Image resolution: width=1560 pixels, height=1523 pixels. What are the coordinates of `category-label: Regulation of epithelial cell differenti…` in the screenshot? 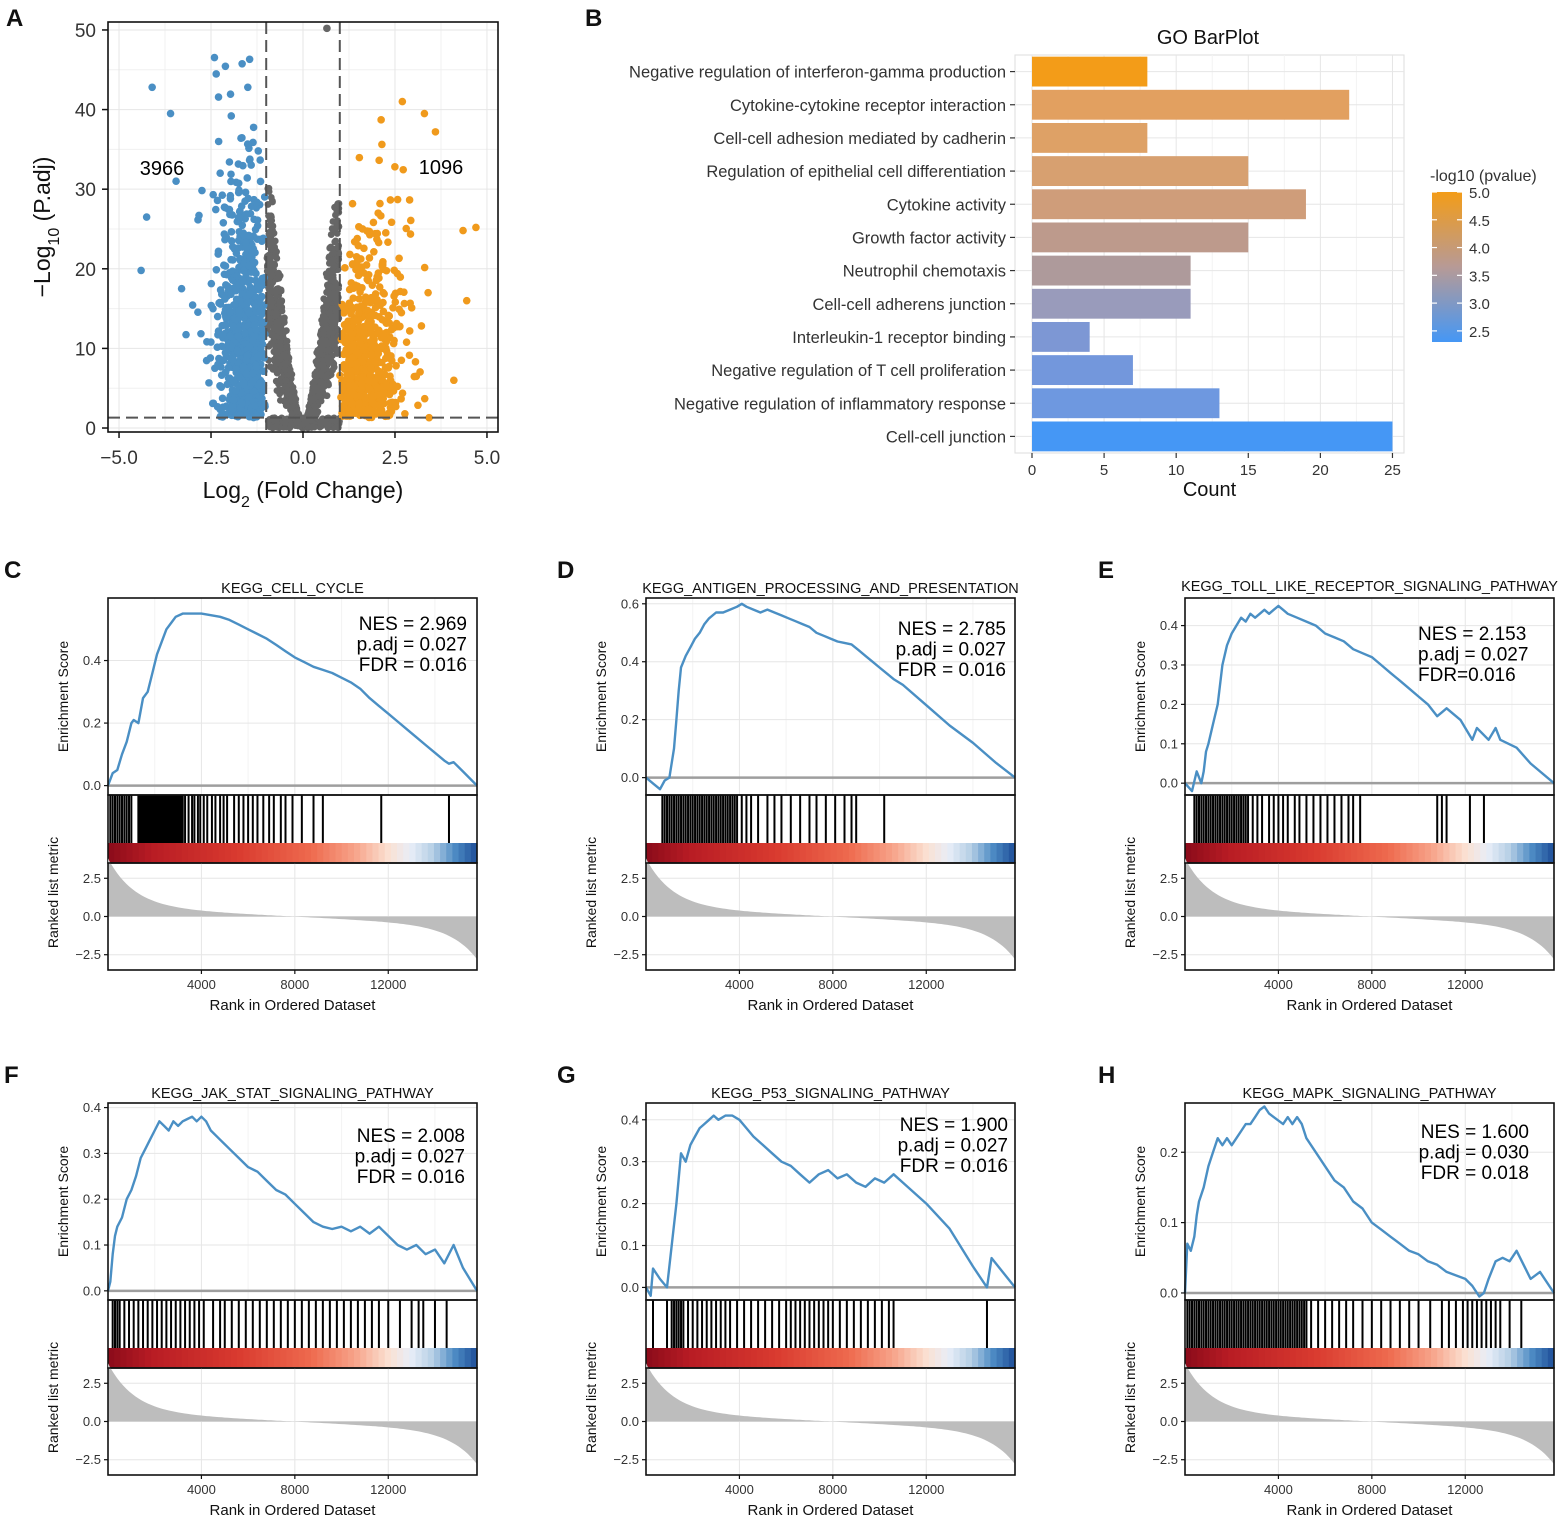 It's located at (856, 172).